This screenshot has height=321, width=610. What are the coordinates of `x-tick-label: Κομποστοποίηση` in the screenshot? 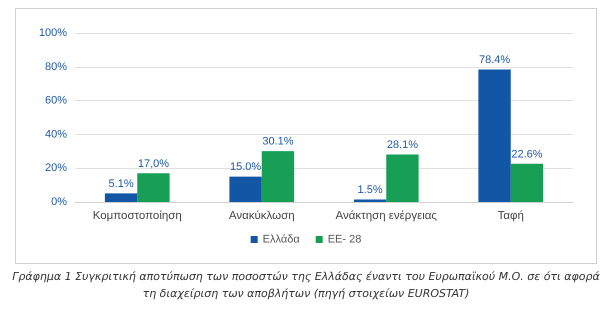 It's located at (137, 216).